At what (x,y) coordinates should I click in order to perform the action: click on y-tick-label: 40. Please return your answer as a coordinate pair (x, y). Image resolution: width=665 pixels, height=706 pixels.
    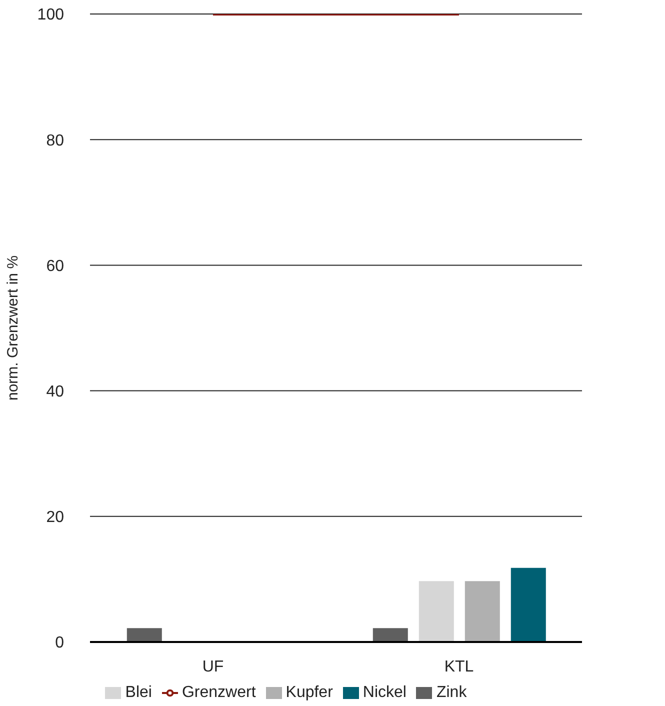
    Looking at the image, I should click on (55, 391).